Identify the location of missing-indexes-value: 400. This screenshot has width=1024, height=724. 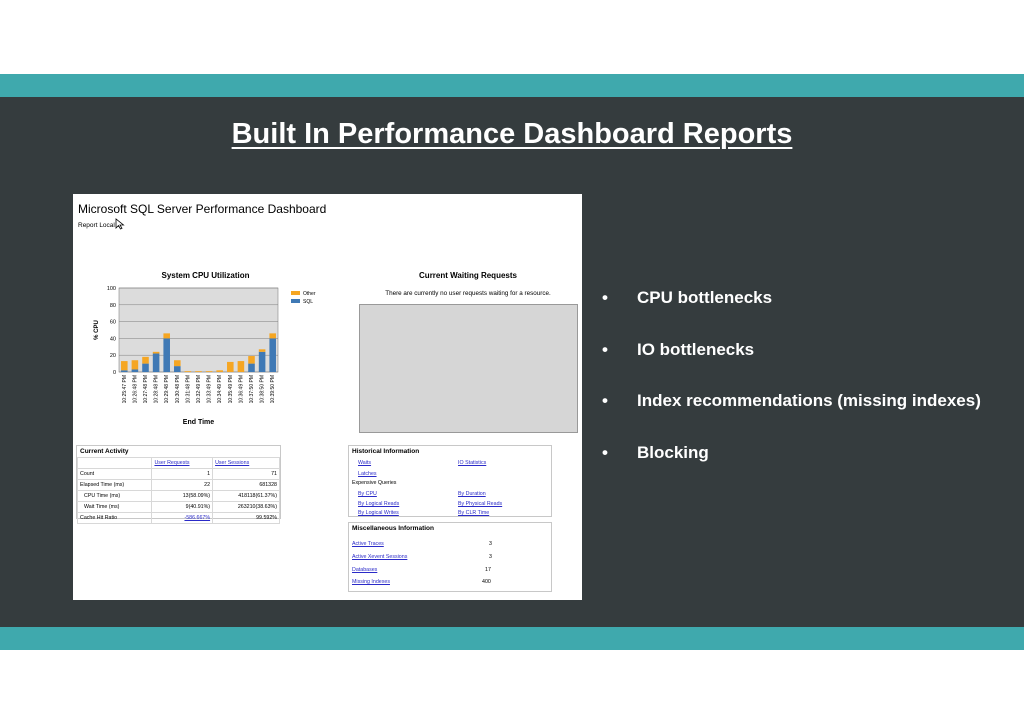
(486, 582).